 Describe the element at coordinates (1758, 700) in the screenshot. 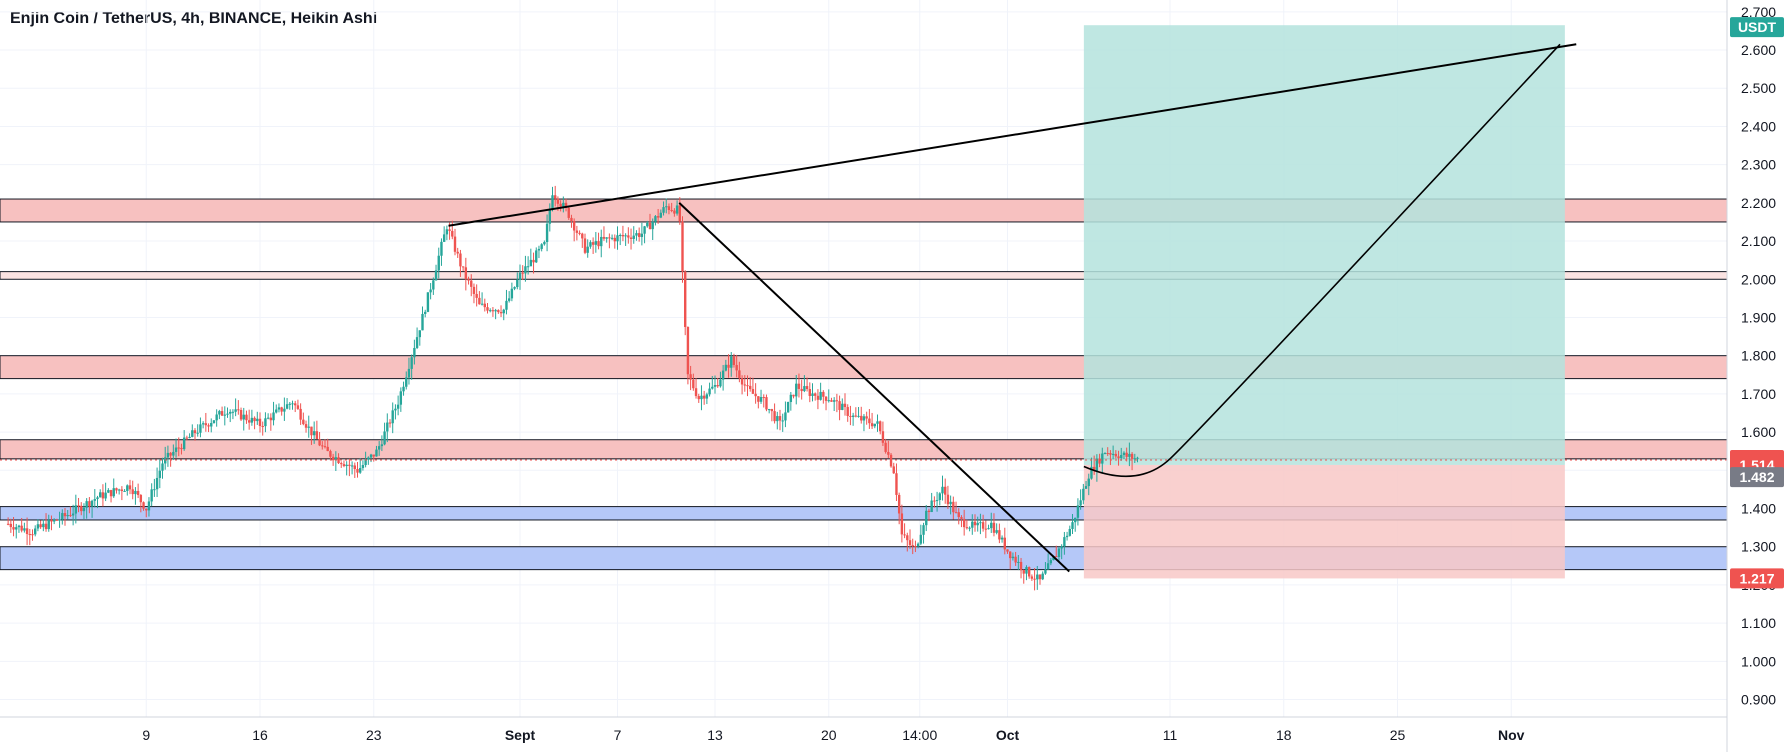

I see `y-tick-label: 0.900` at that location.